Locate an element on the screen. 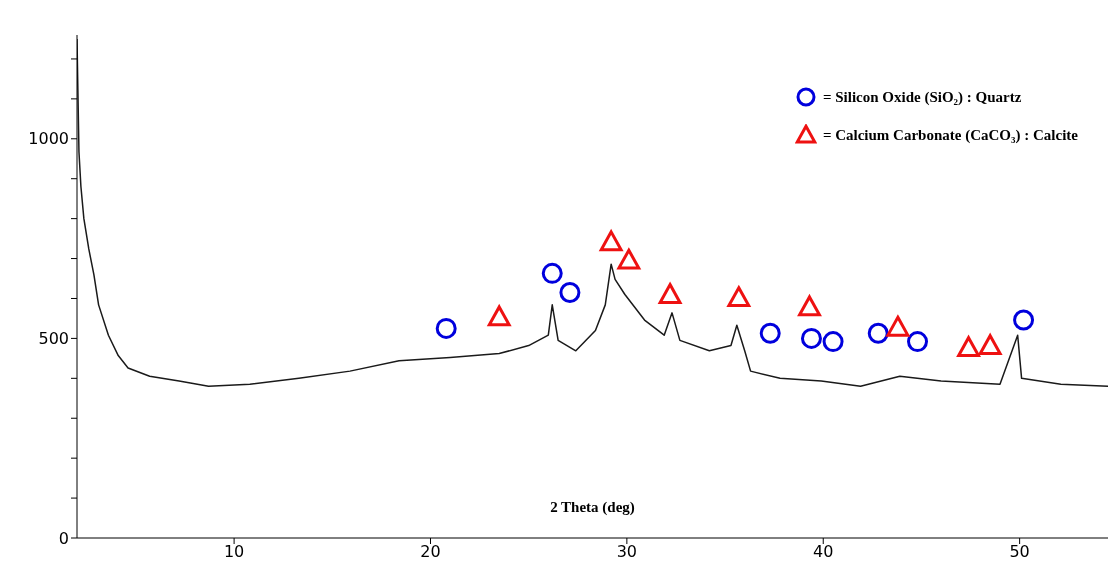 This screenshot has height=581, width=1108. legend-label: = Calcium Carbonate (CaCO₃) : Calcite is located at coordinates (950, 135).